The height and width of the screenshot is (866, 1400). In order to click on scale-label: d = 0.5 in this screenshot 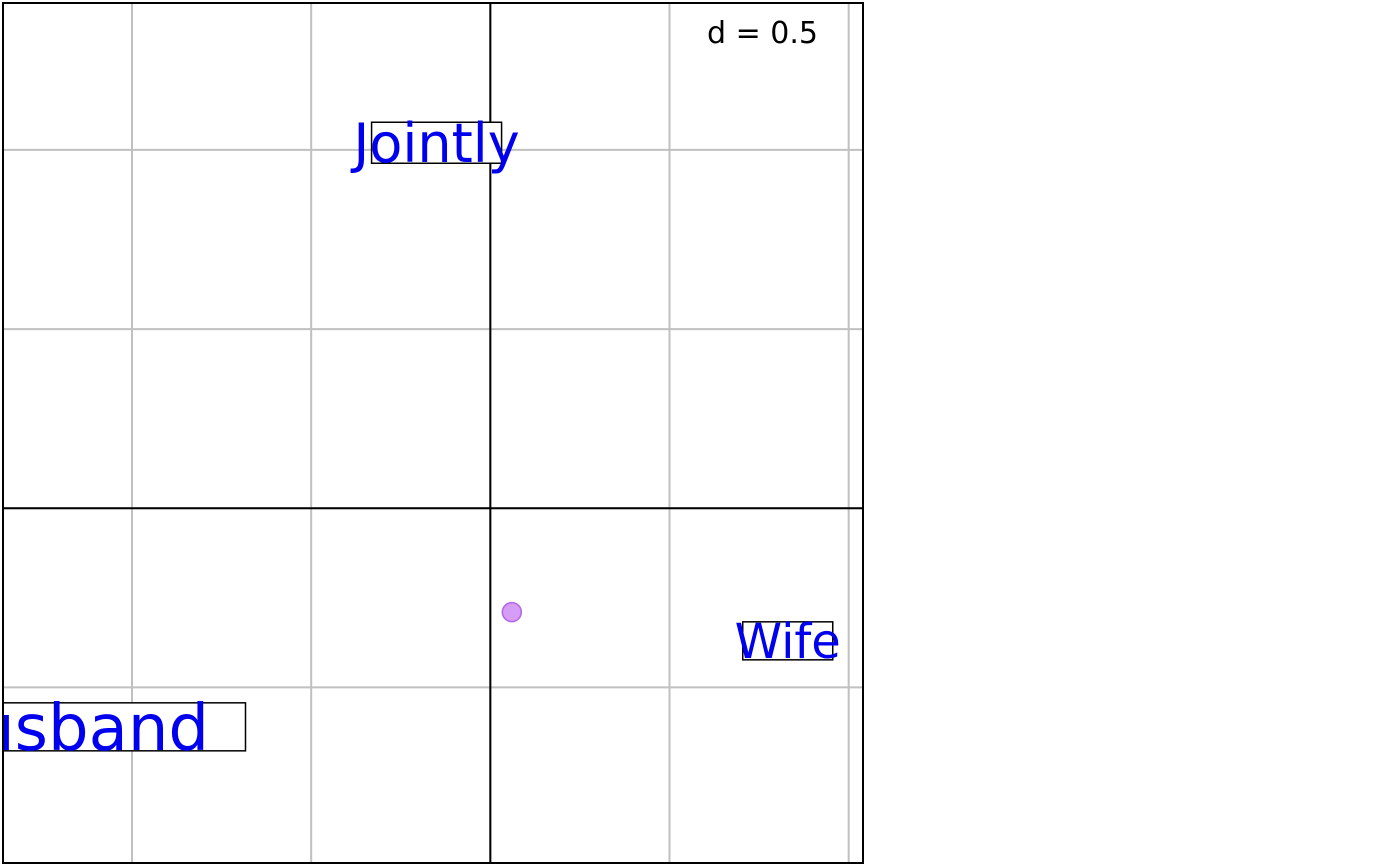, I will do `click(762, 33)`.